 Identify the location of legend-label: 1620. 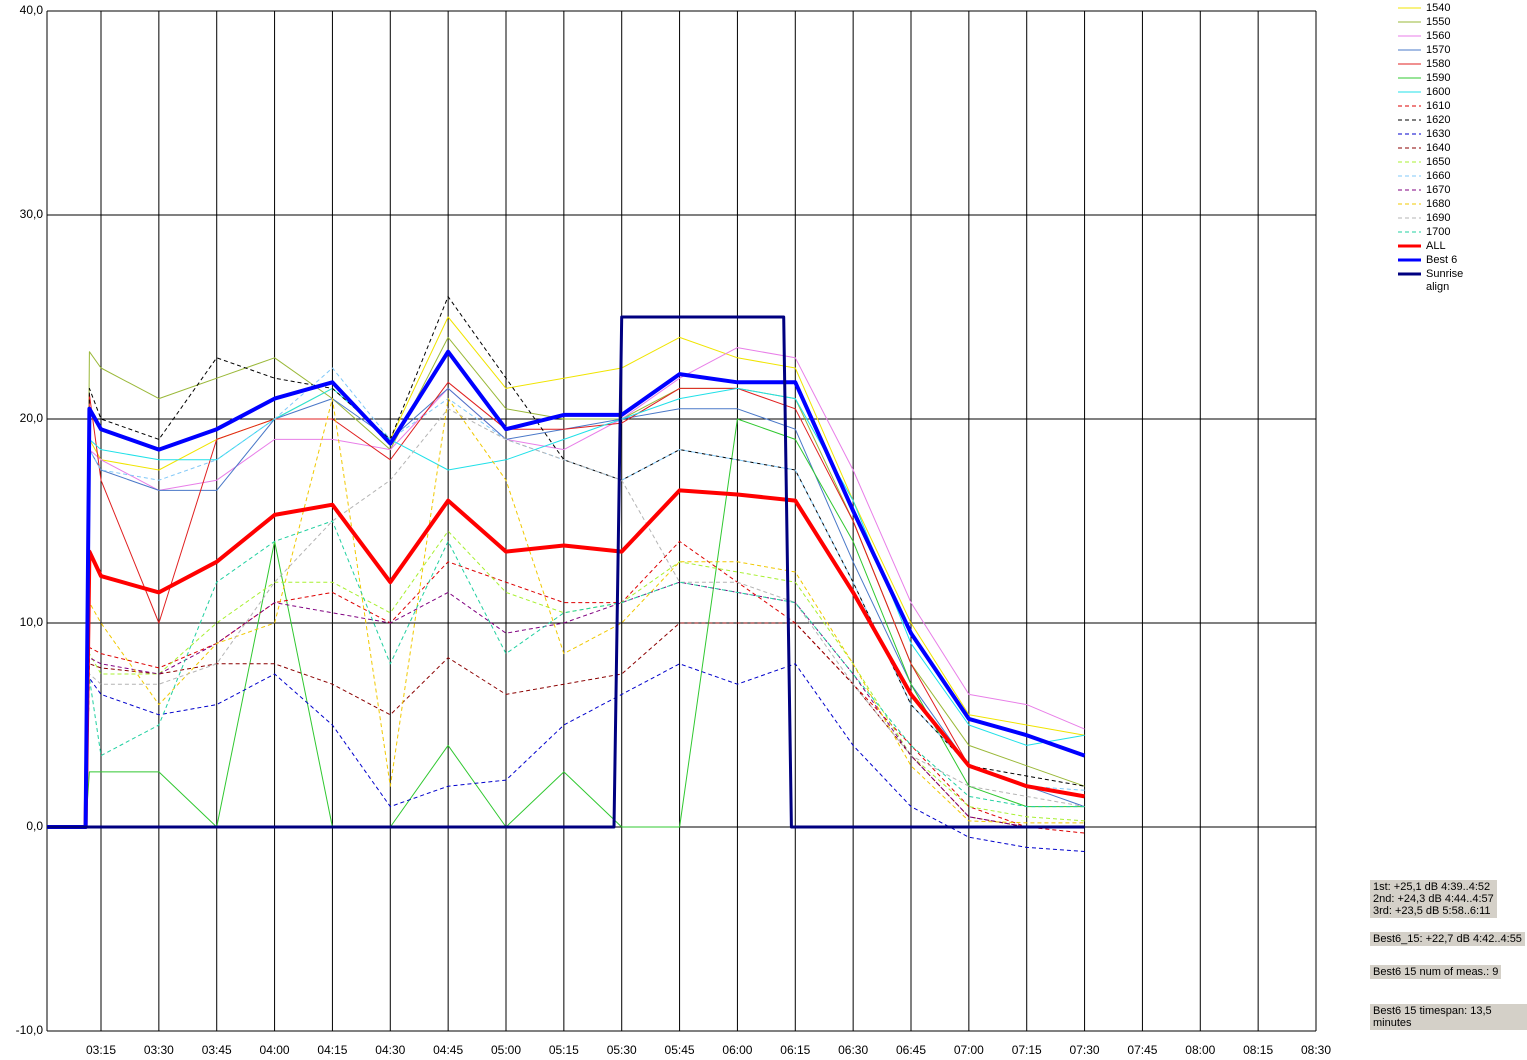
(1438, 120).